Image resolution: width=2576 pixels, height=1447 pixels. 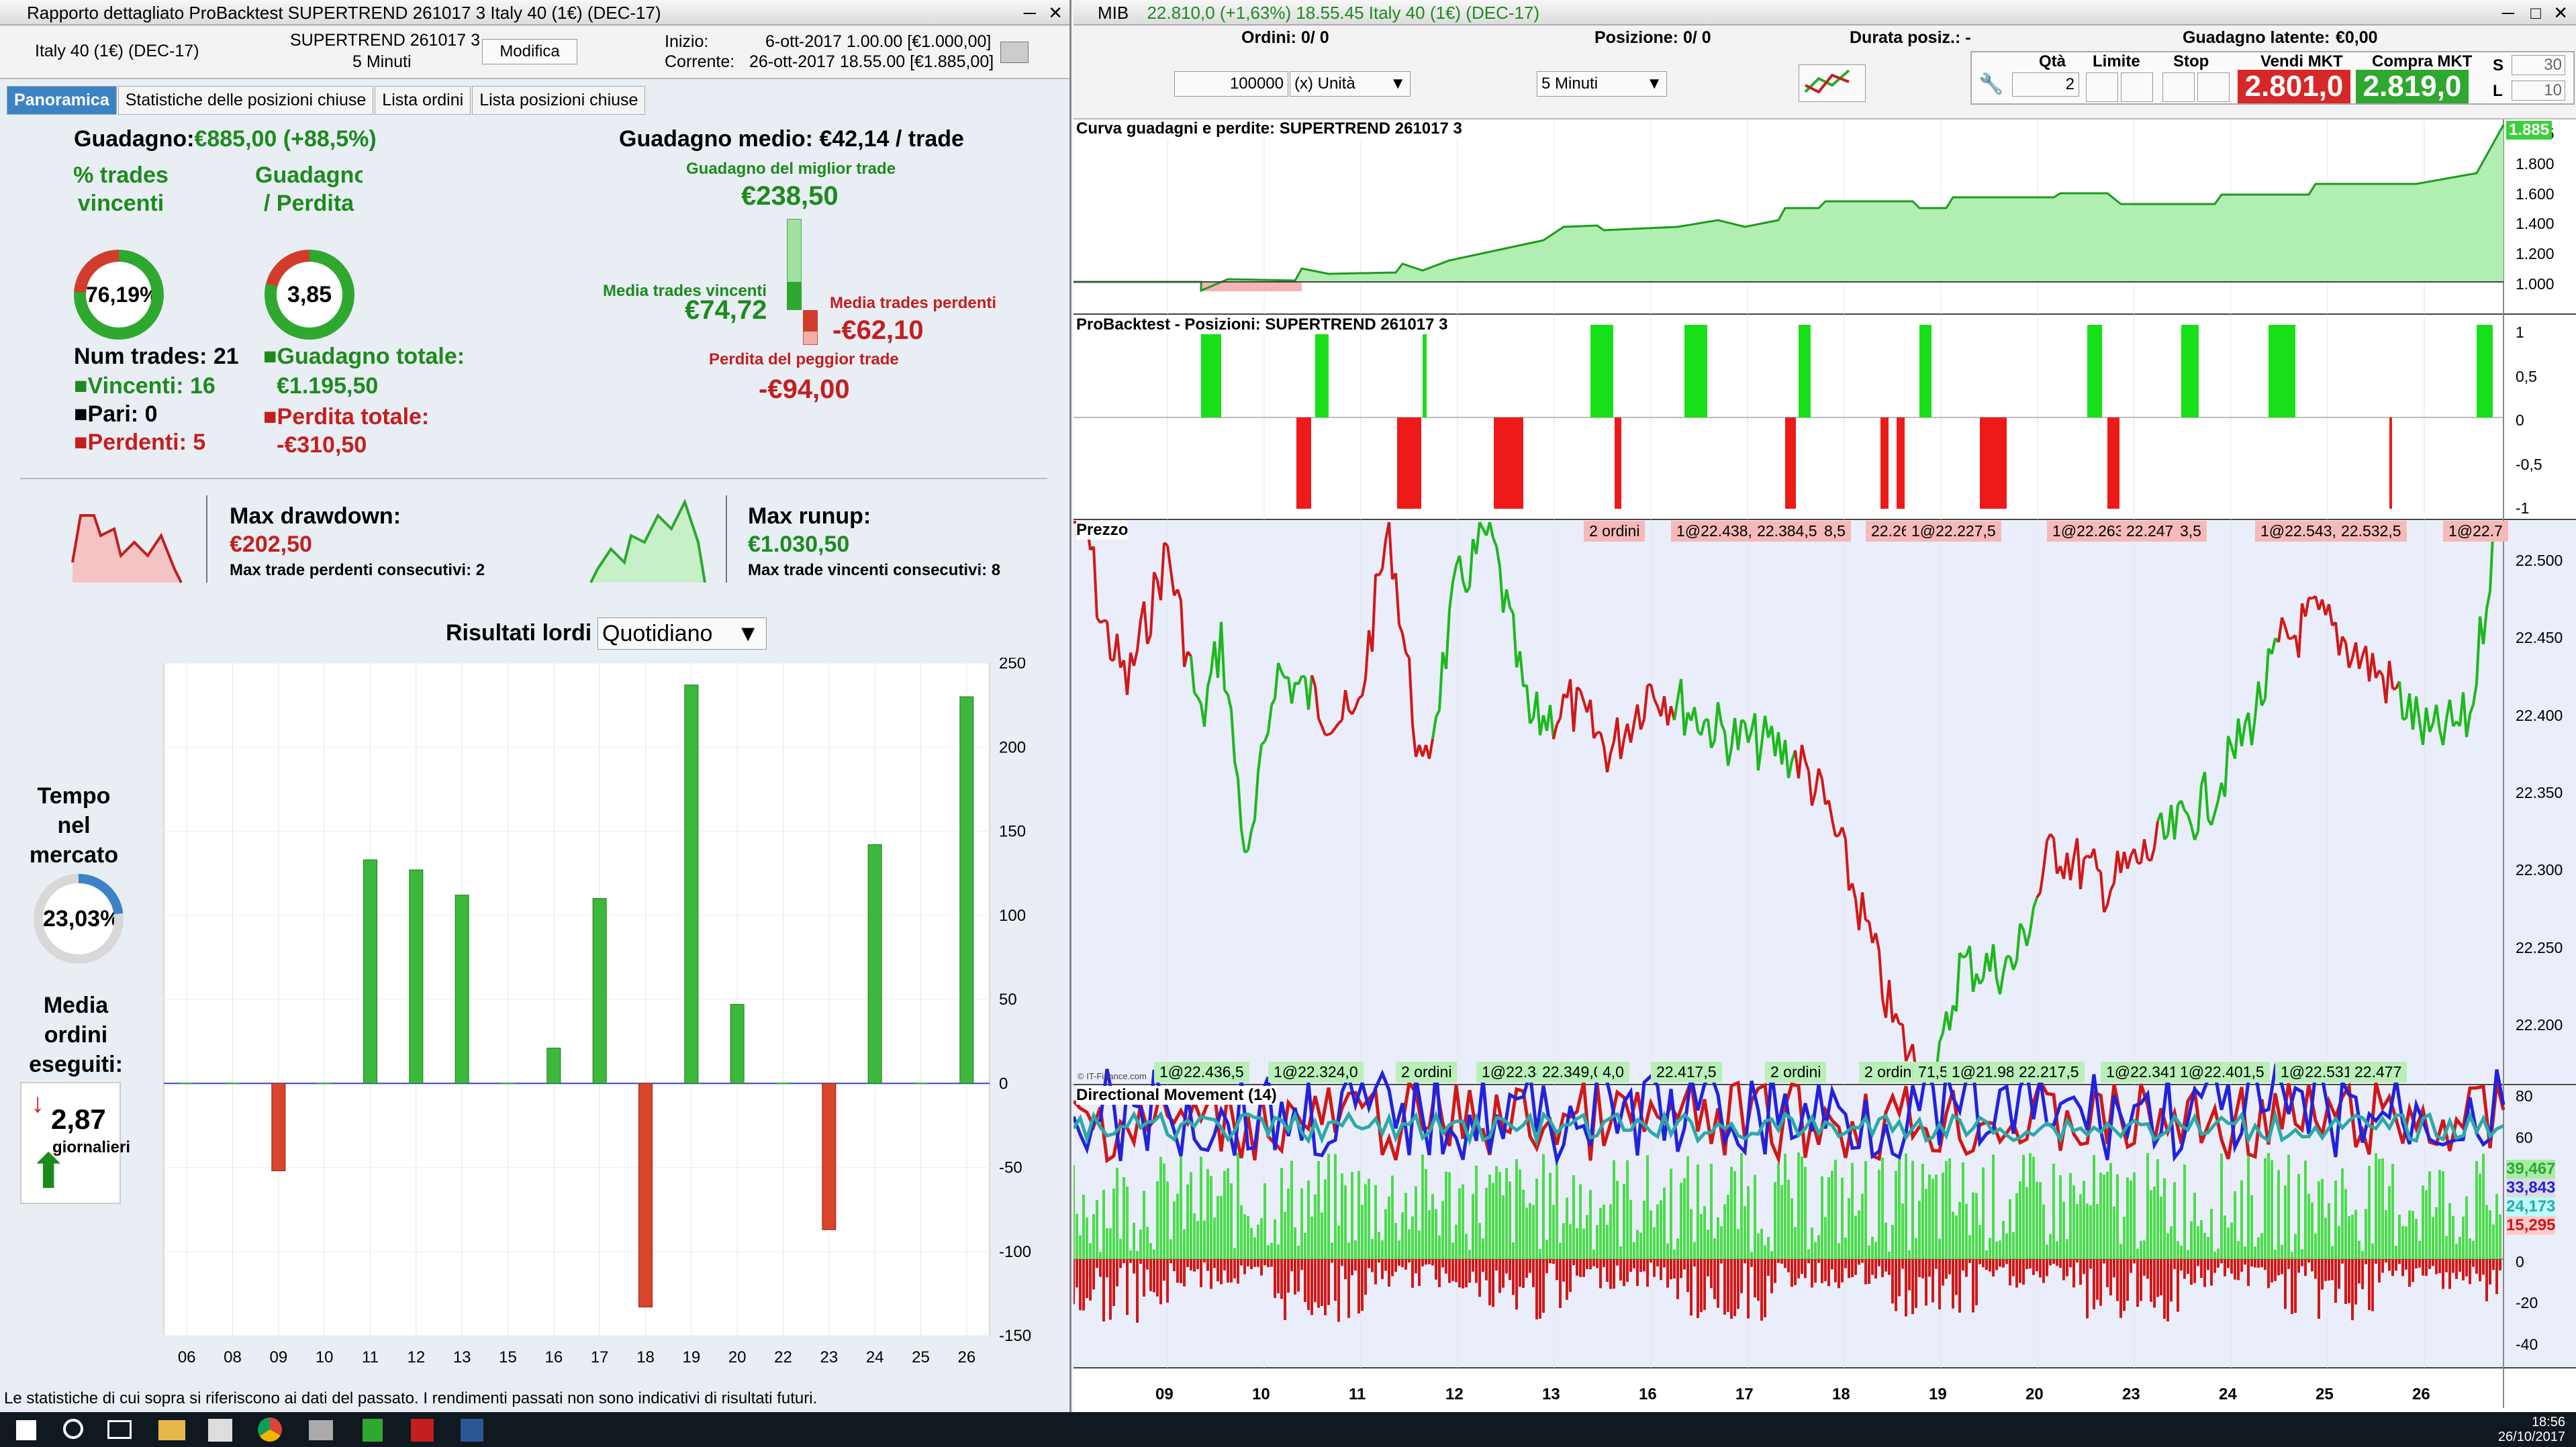 What do you see at coordinates (2538, 65) in the screenshot?
I see `s-input: 30` at bounding box center [2538, 65].